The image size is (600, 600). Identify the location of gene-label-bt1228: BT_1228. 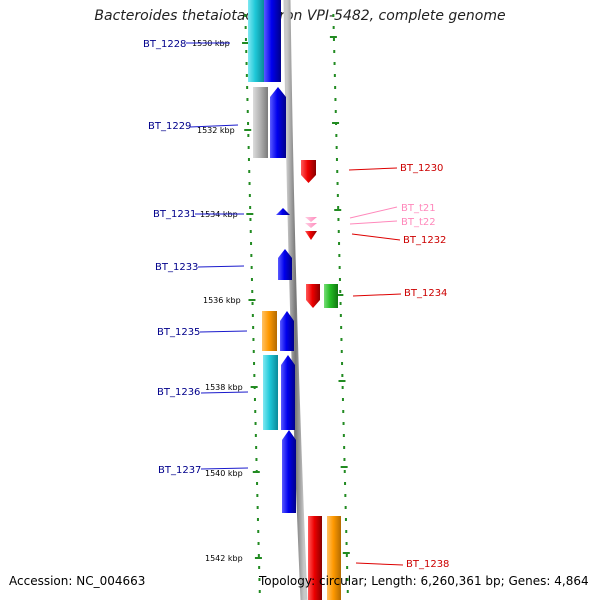
(164, 44).